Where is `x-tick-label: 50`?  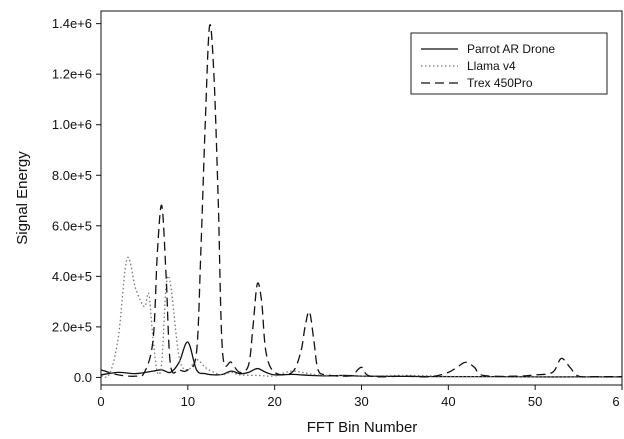
x-tick-label: 50 is located at coordinates (535, 401).